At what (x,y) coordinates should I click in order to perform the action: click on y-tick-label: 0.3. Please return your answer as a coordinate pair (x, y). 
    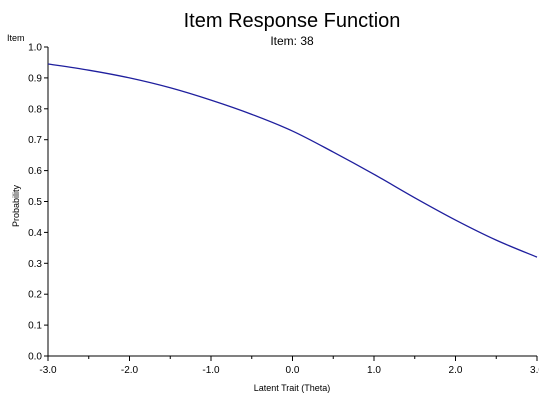
    Looking at the image, I should click on (35, 264).